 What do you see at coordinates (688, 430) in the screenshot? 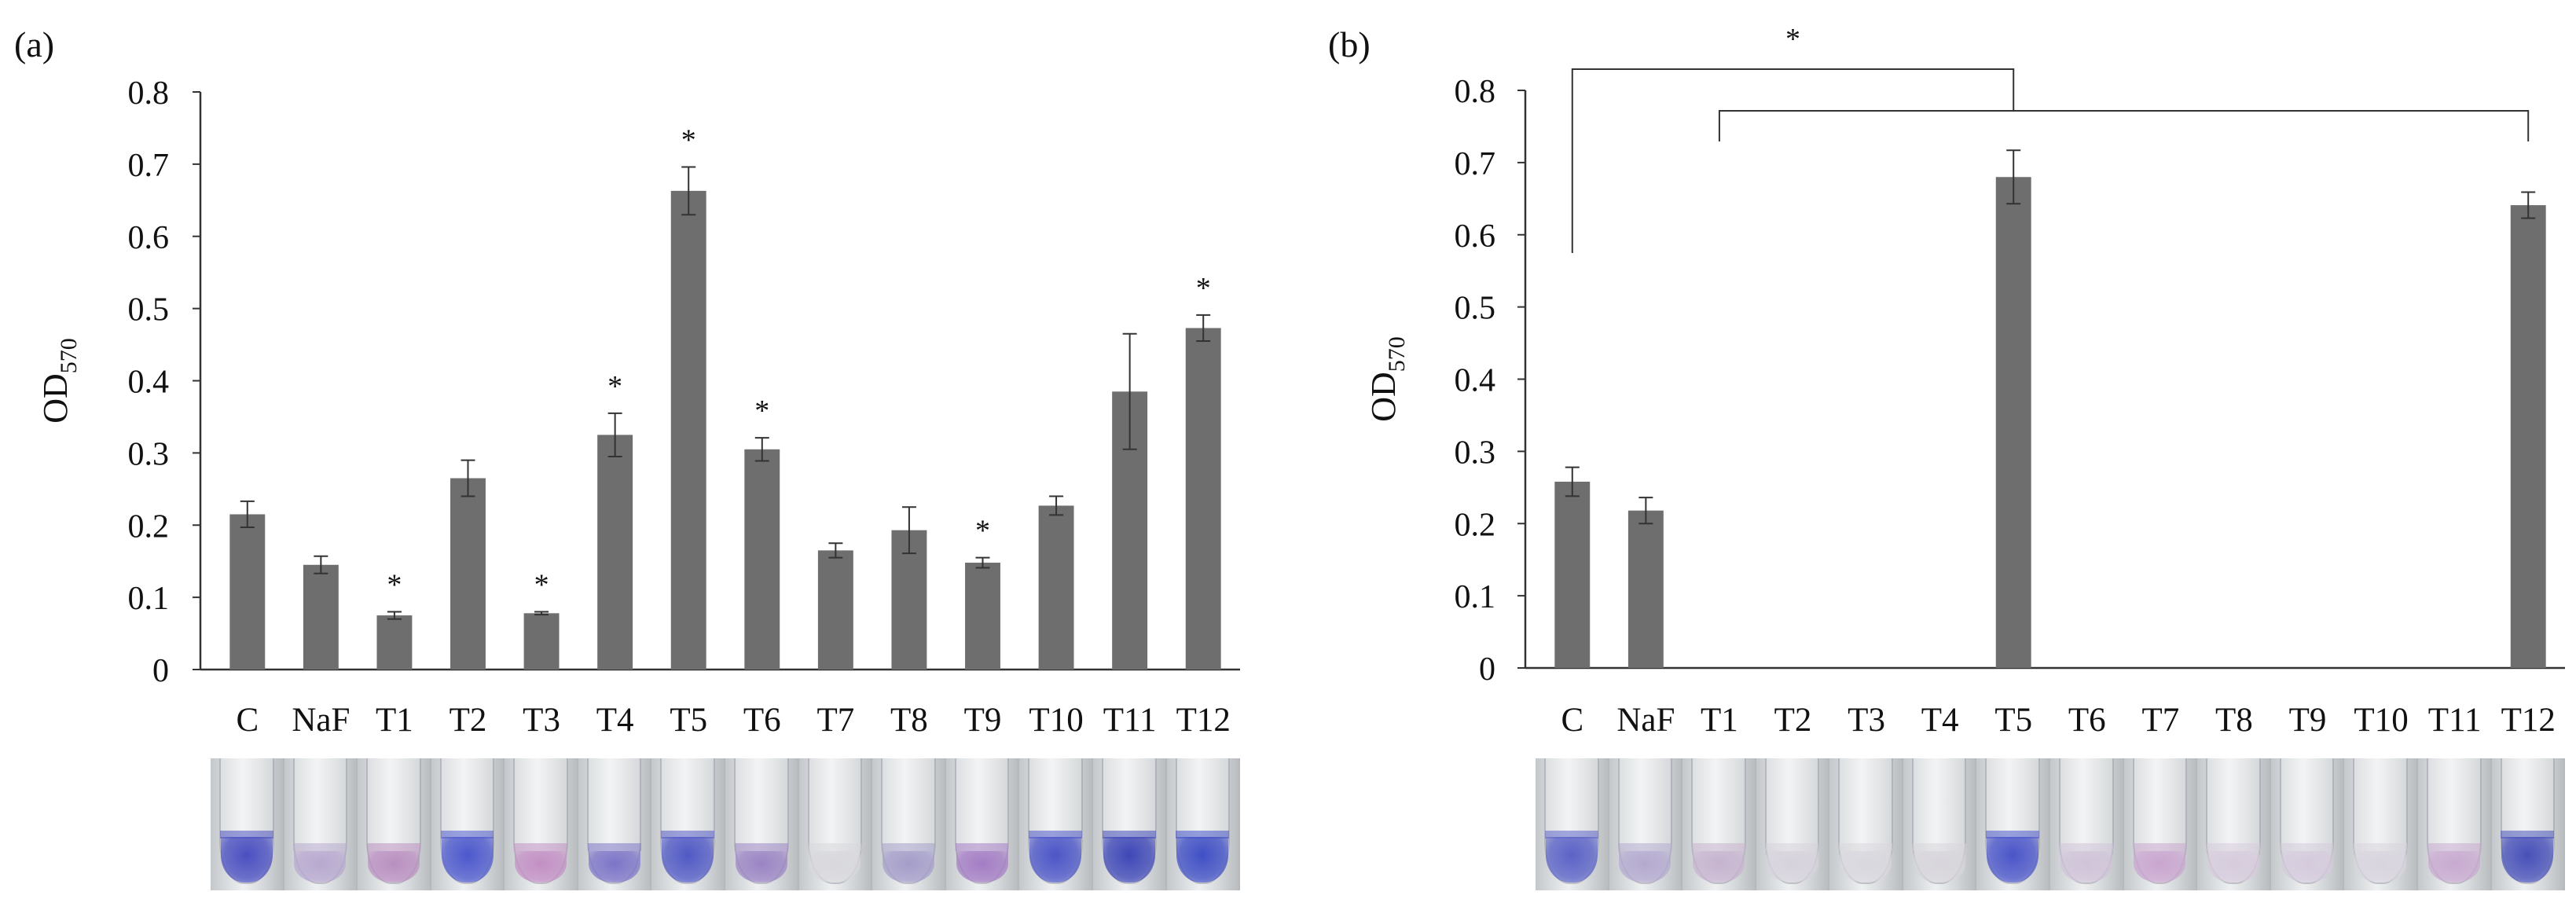
I see `panel-a-bar-t5` at bounding box center [688, 430].